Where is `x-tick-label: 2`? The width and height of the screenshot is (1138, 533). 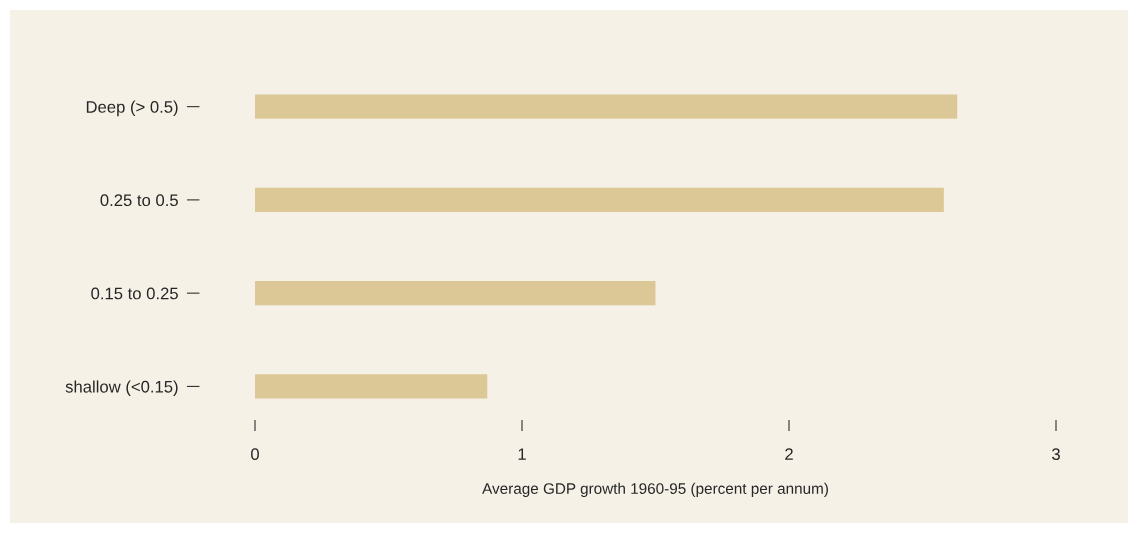
x-tick-label: 2 is located at coordinates (789, 454).